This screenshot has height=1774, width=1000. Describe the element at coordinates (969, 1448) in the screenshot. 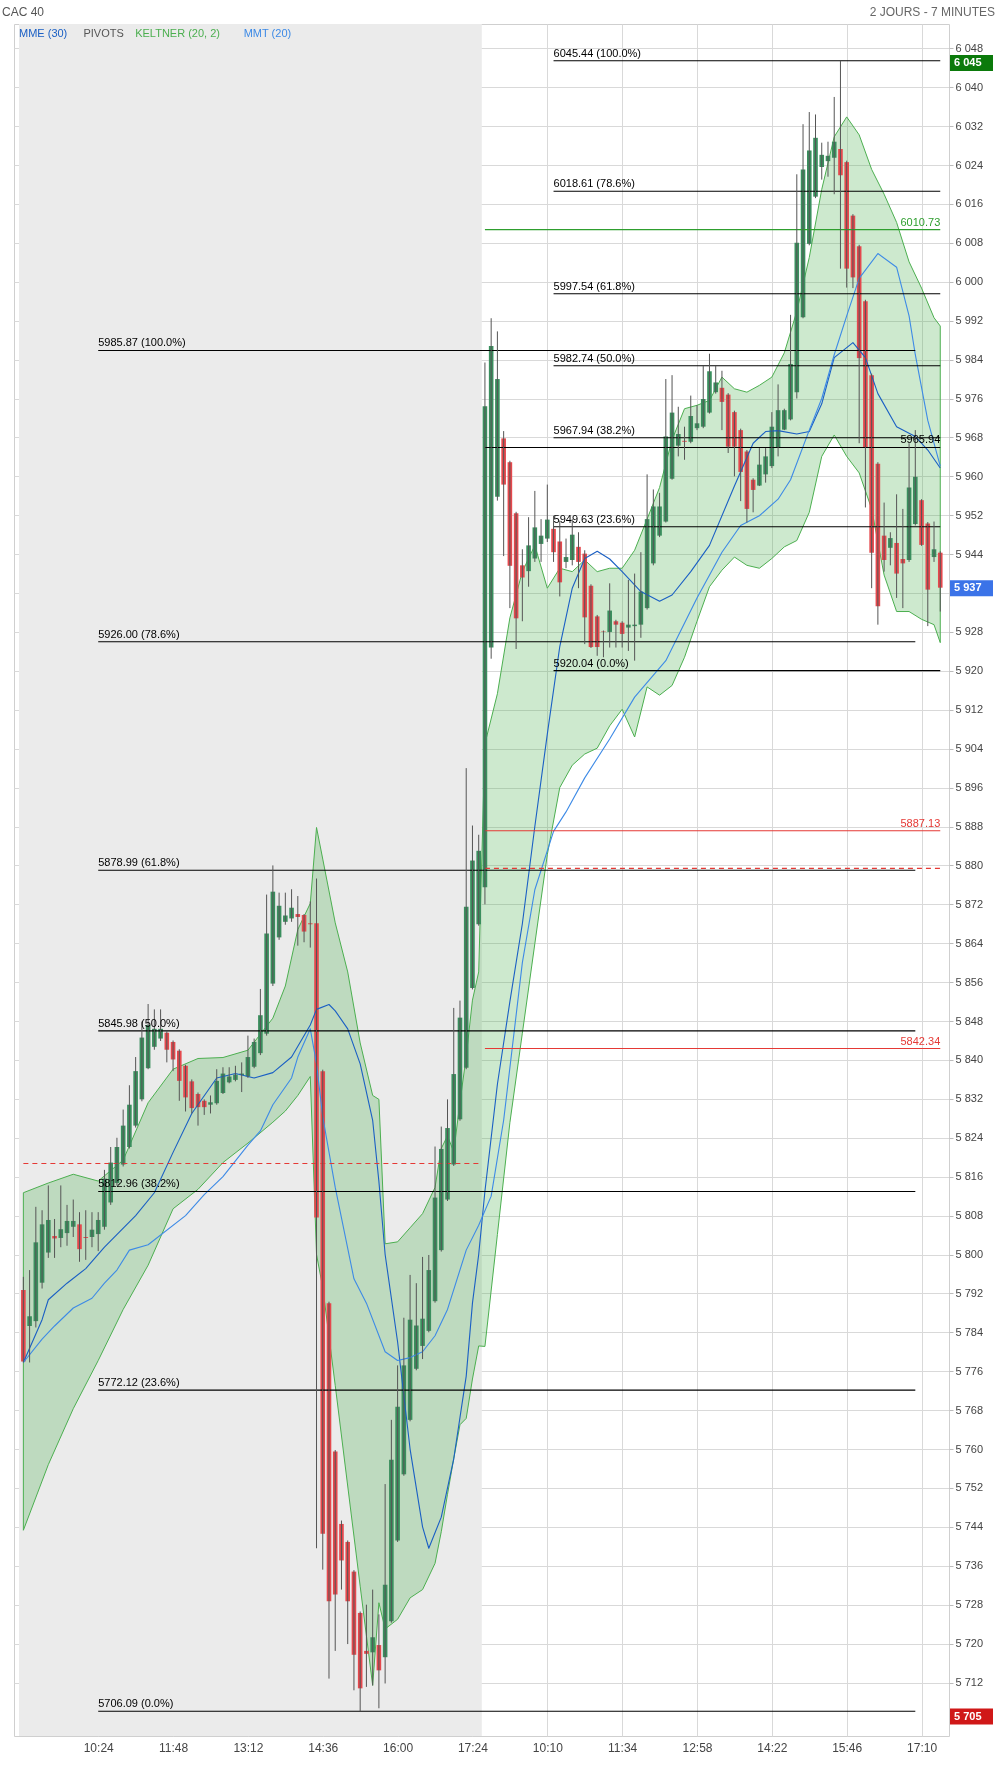

I see `y-tick-label: 5 760` at that location.